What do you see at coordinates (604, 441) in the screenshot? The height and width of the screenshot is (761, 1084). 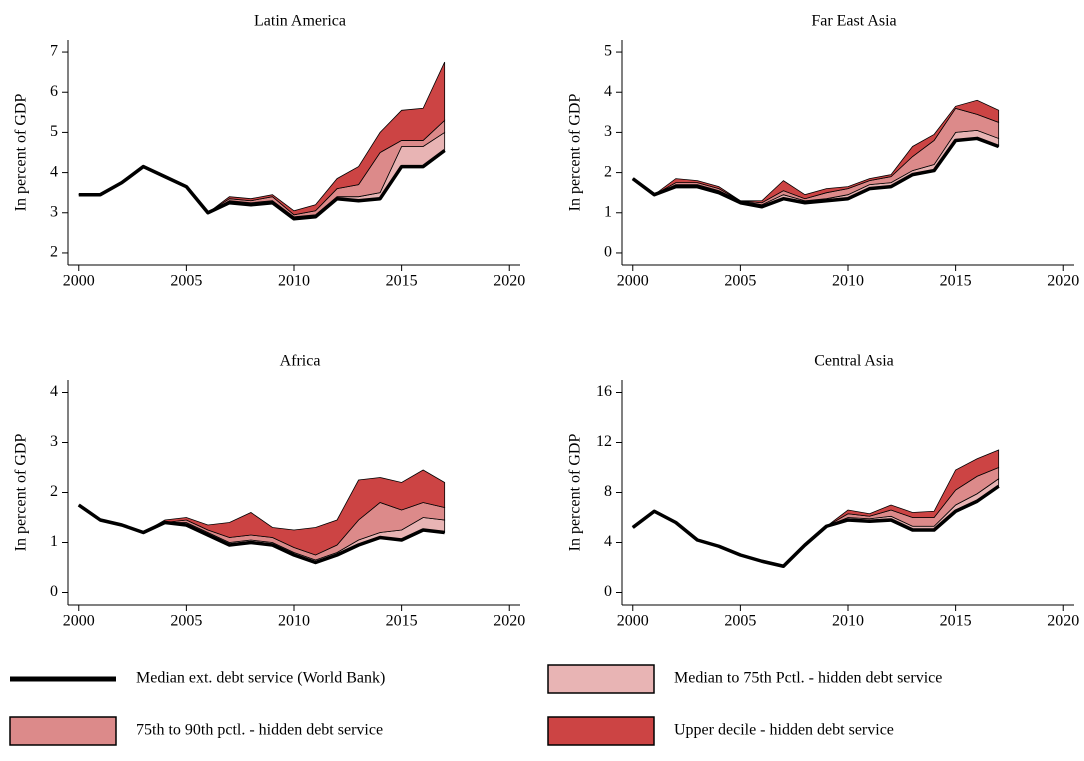 I see `y-tick-label: 12` at bounding box center [604, 441].